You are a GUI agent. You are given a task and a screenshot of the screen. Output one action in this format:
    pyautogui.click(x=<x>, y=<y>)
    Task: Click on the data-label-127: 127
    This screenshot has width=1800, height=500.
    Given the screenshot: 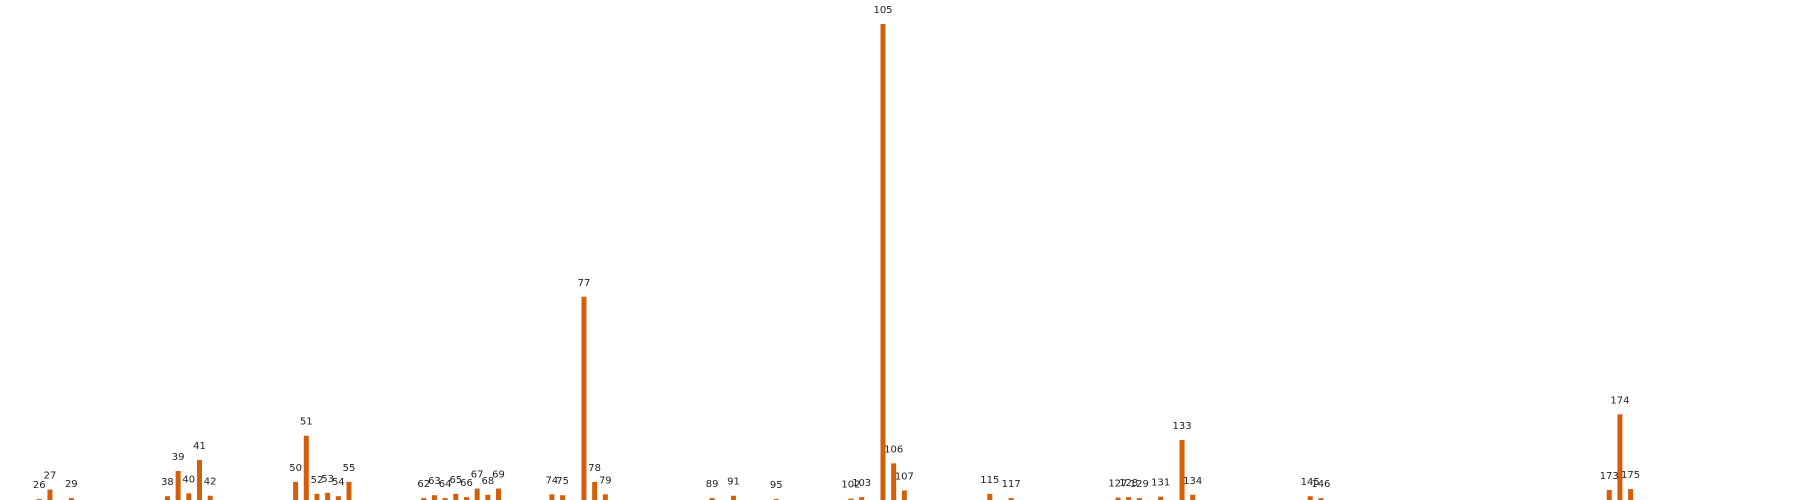 What is the action you would take?
    pyautogui.click(x=1117, y=484)
    